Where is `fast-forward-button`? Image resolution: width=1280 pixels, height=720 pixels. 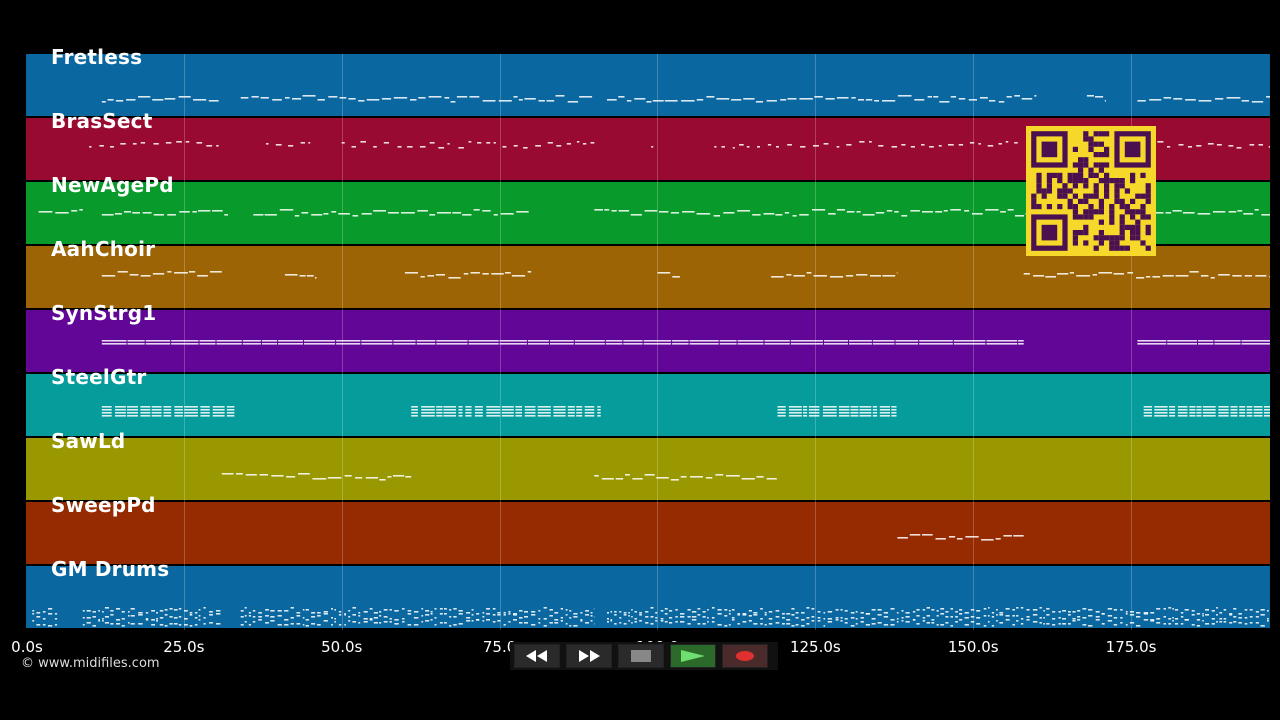 fast-forward-button is located at coordinates (589, 656).